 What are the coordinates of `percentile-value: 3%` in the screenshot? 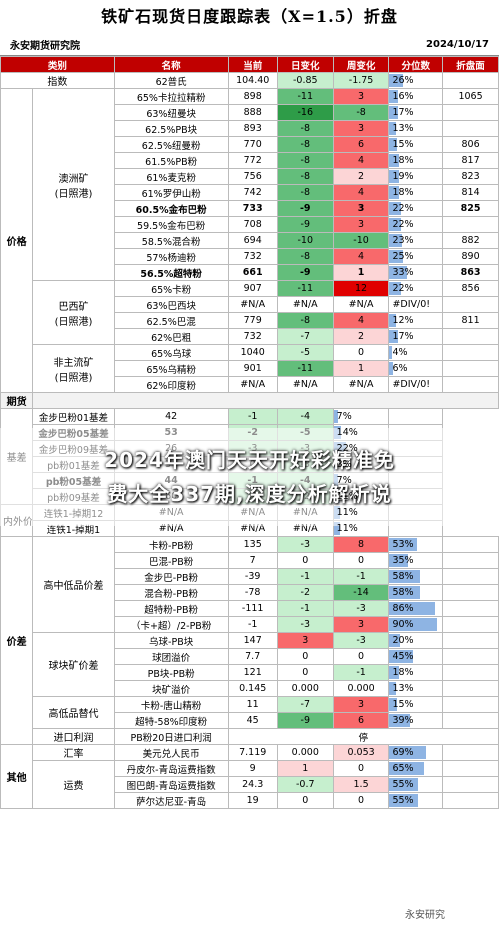 It's located at (344, 464).